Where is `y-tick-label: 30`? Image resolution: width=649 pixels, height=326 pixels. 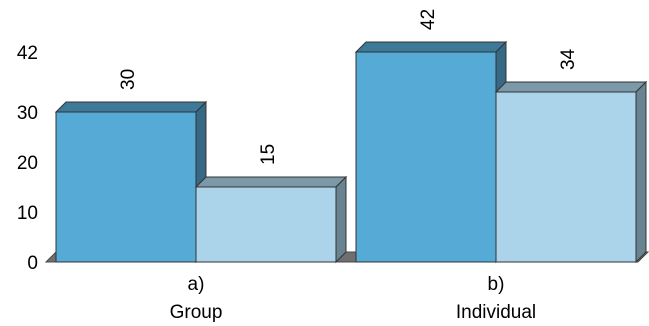 y-tick-label: 30 is located at coordinates (27, 113).